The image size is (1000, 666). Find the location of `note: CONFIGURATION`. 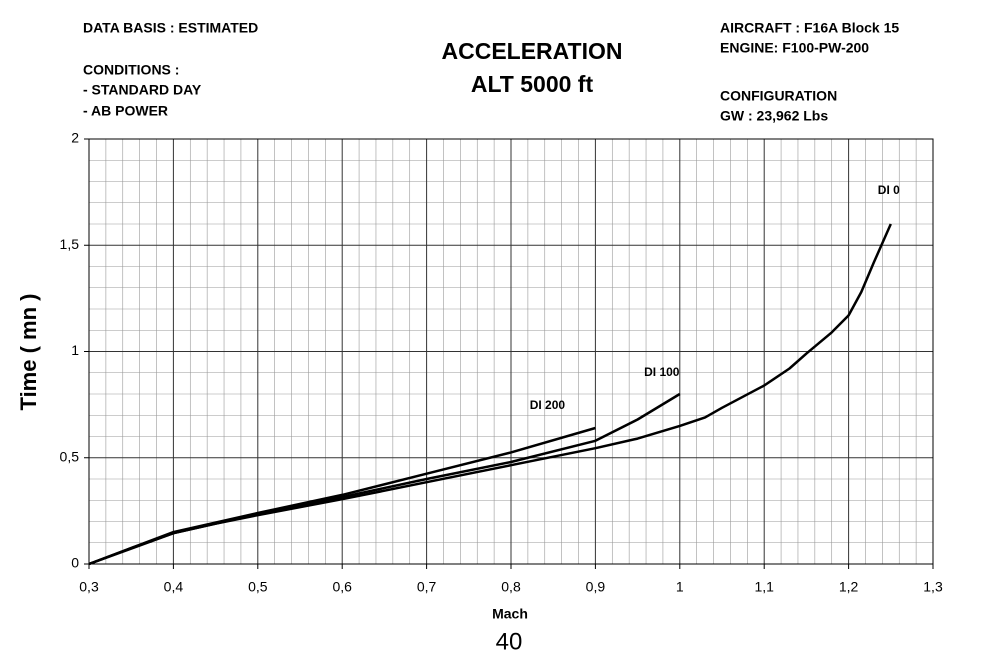

note: CONFIGURATION is located at coordinates (778, 96).